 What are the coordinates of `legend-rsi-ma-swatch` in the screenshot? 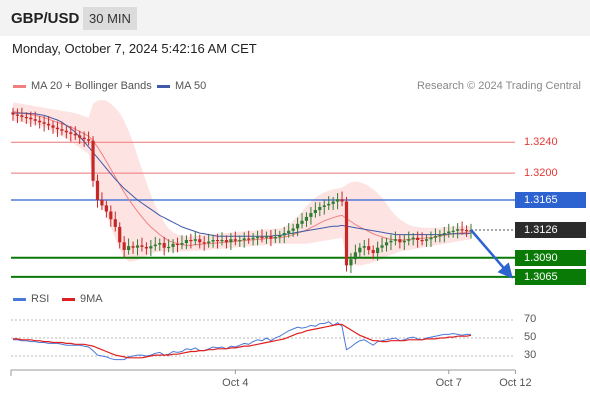 It's located at (68, 299).